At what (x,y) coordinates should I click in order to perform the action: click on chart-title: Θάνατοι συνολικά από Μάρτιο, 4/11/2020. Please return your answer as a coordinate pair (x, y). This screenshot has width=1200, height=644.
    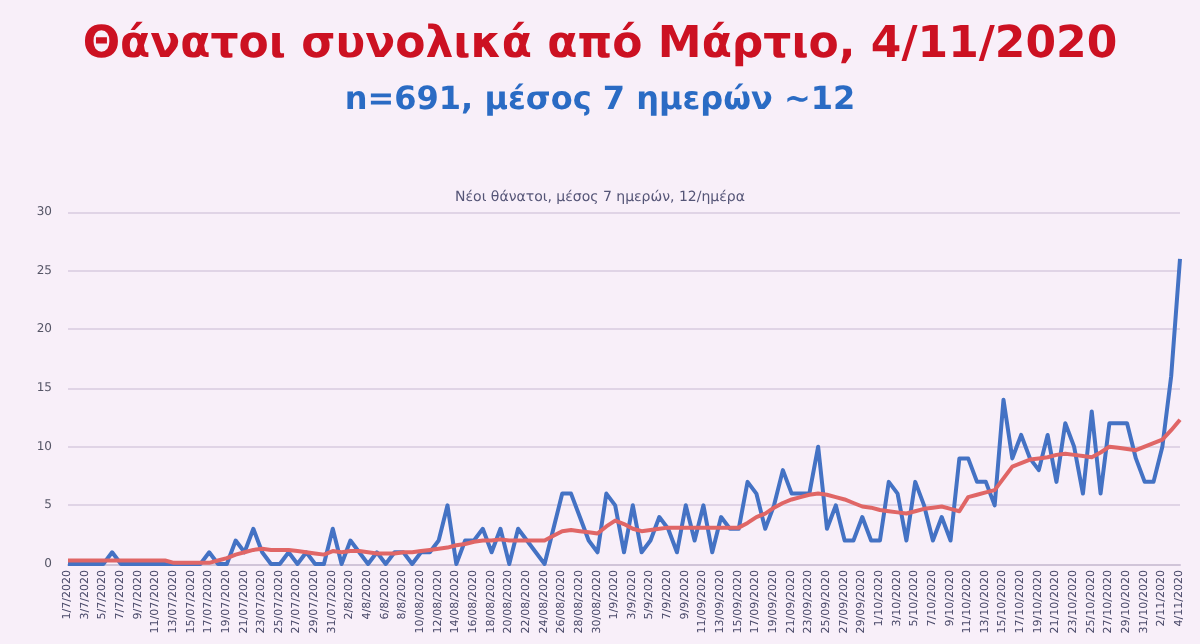
    Looking at the image, I should click on (600, 44).